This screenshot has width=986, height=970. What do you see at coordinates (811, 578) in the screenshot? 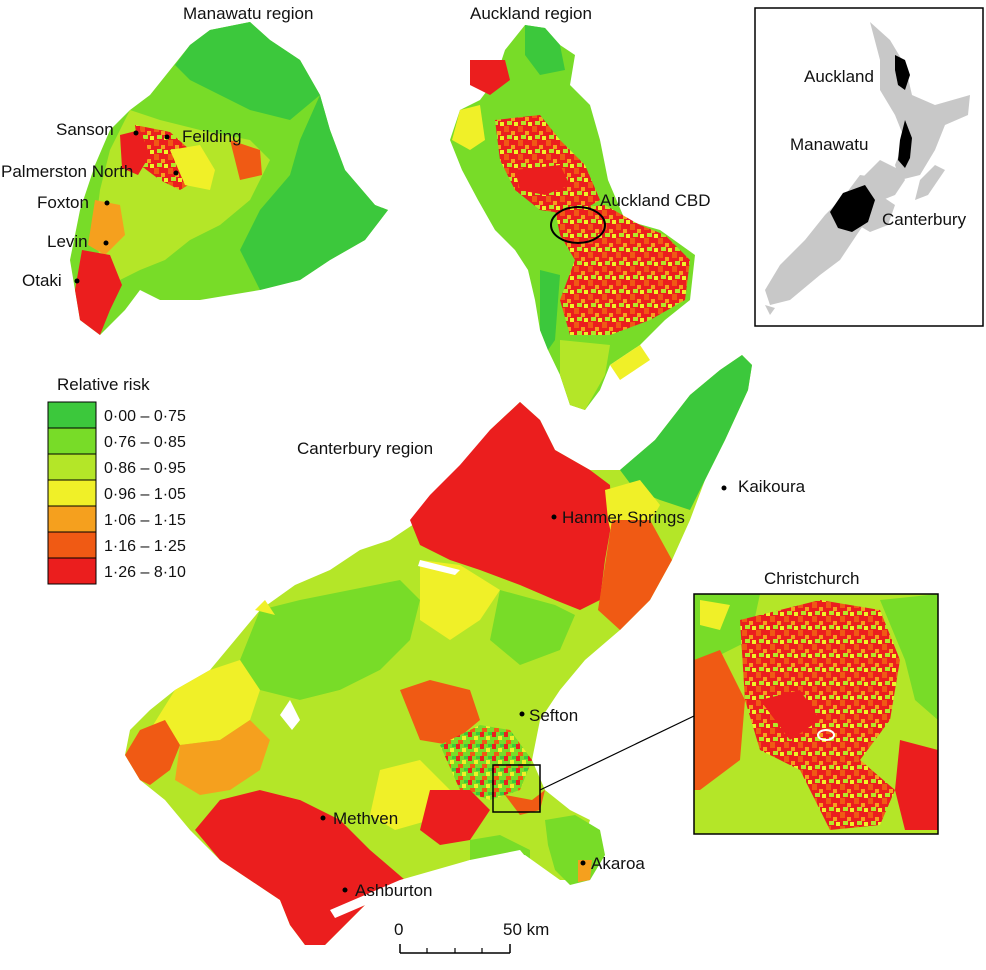
I see `christchurch-title: Christchurch` at bounding box center [811, 578].